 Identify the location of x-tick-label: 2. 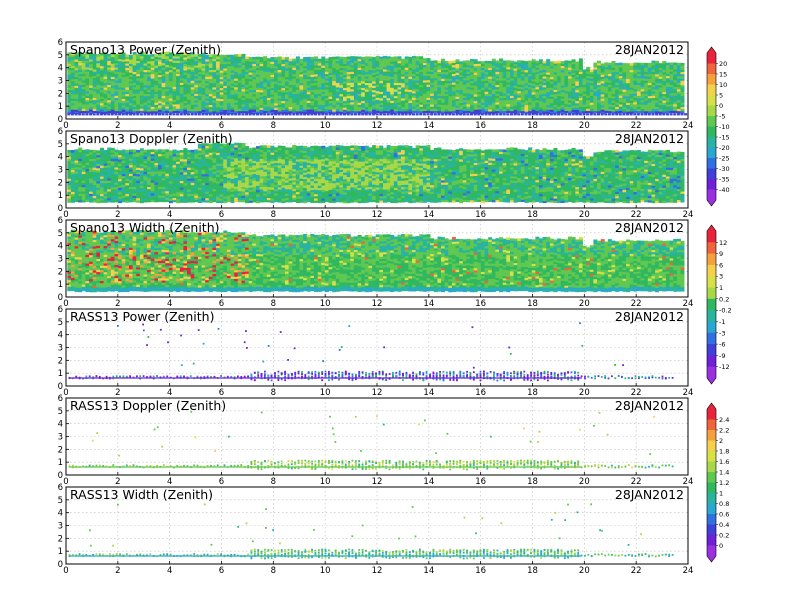
(117, 126).